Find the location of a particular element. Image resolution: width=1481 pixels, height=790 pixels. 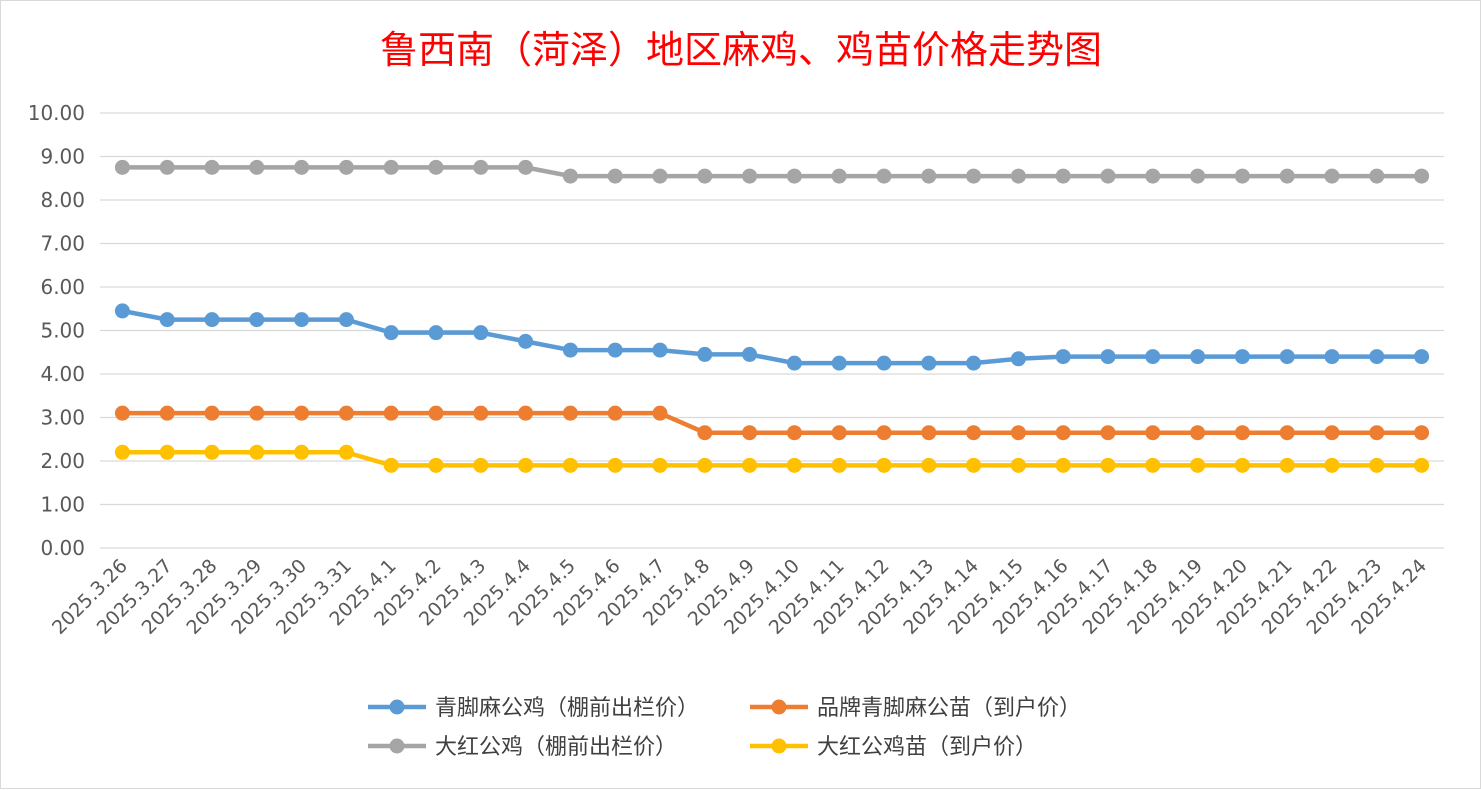

y-tick-label: 10.00 is located at coordinates (56, 113).